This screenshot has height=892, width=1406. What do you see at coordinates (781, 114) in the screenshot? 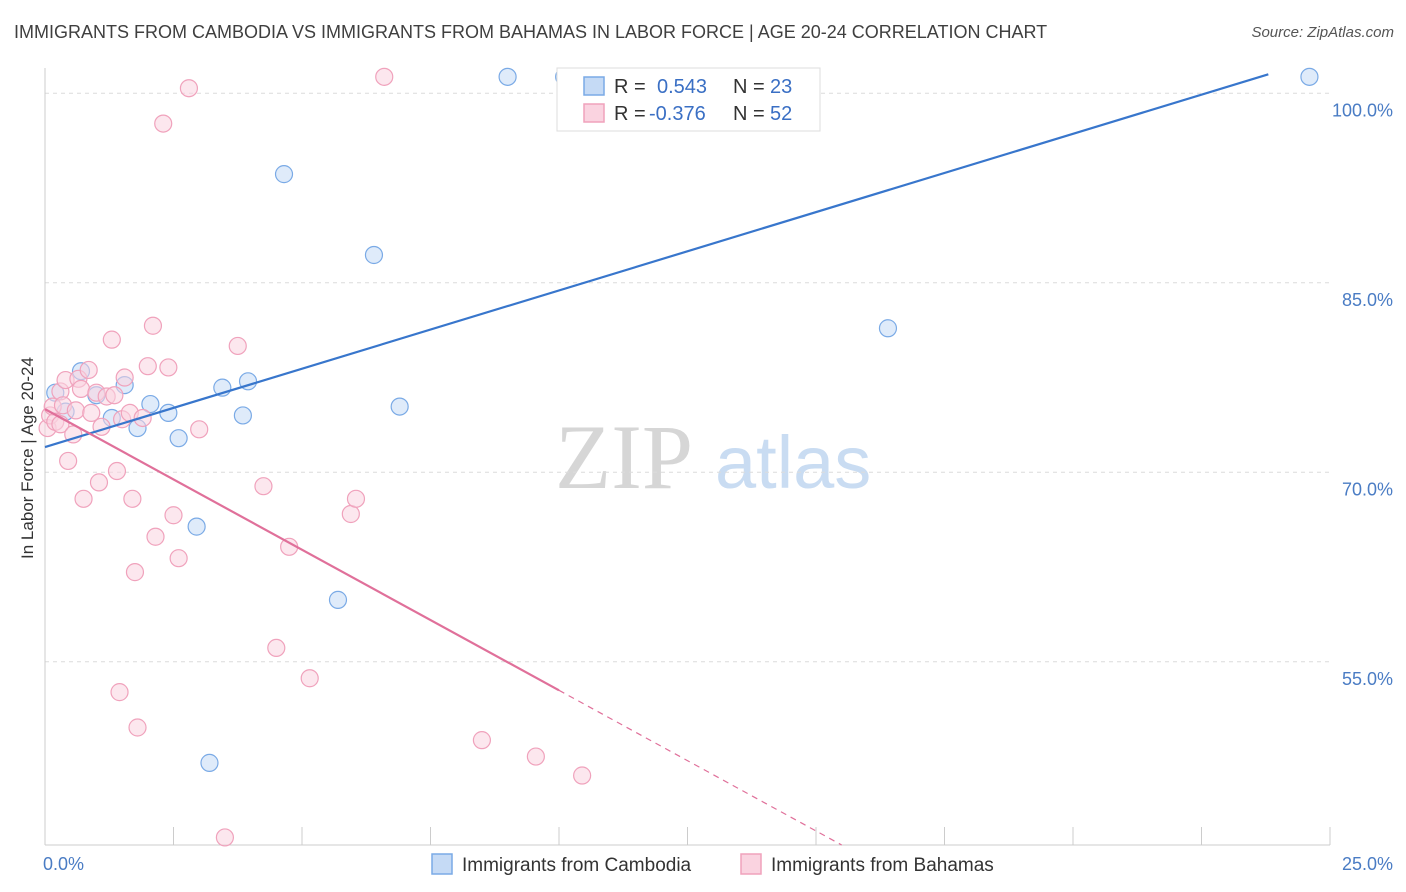
I see `bahamas-n-value: 52` at bounding box center [781, 114].